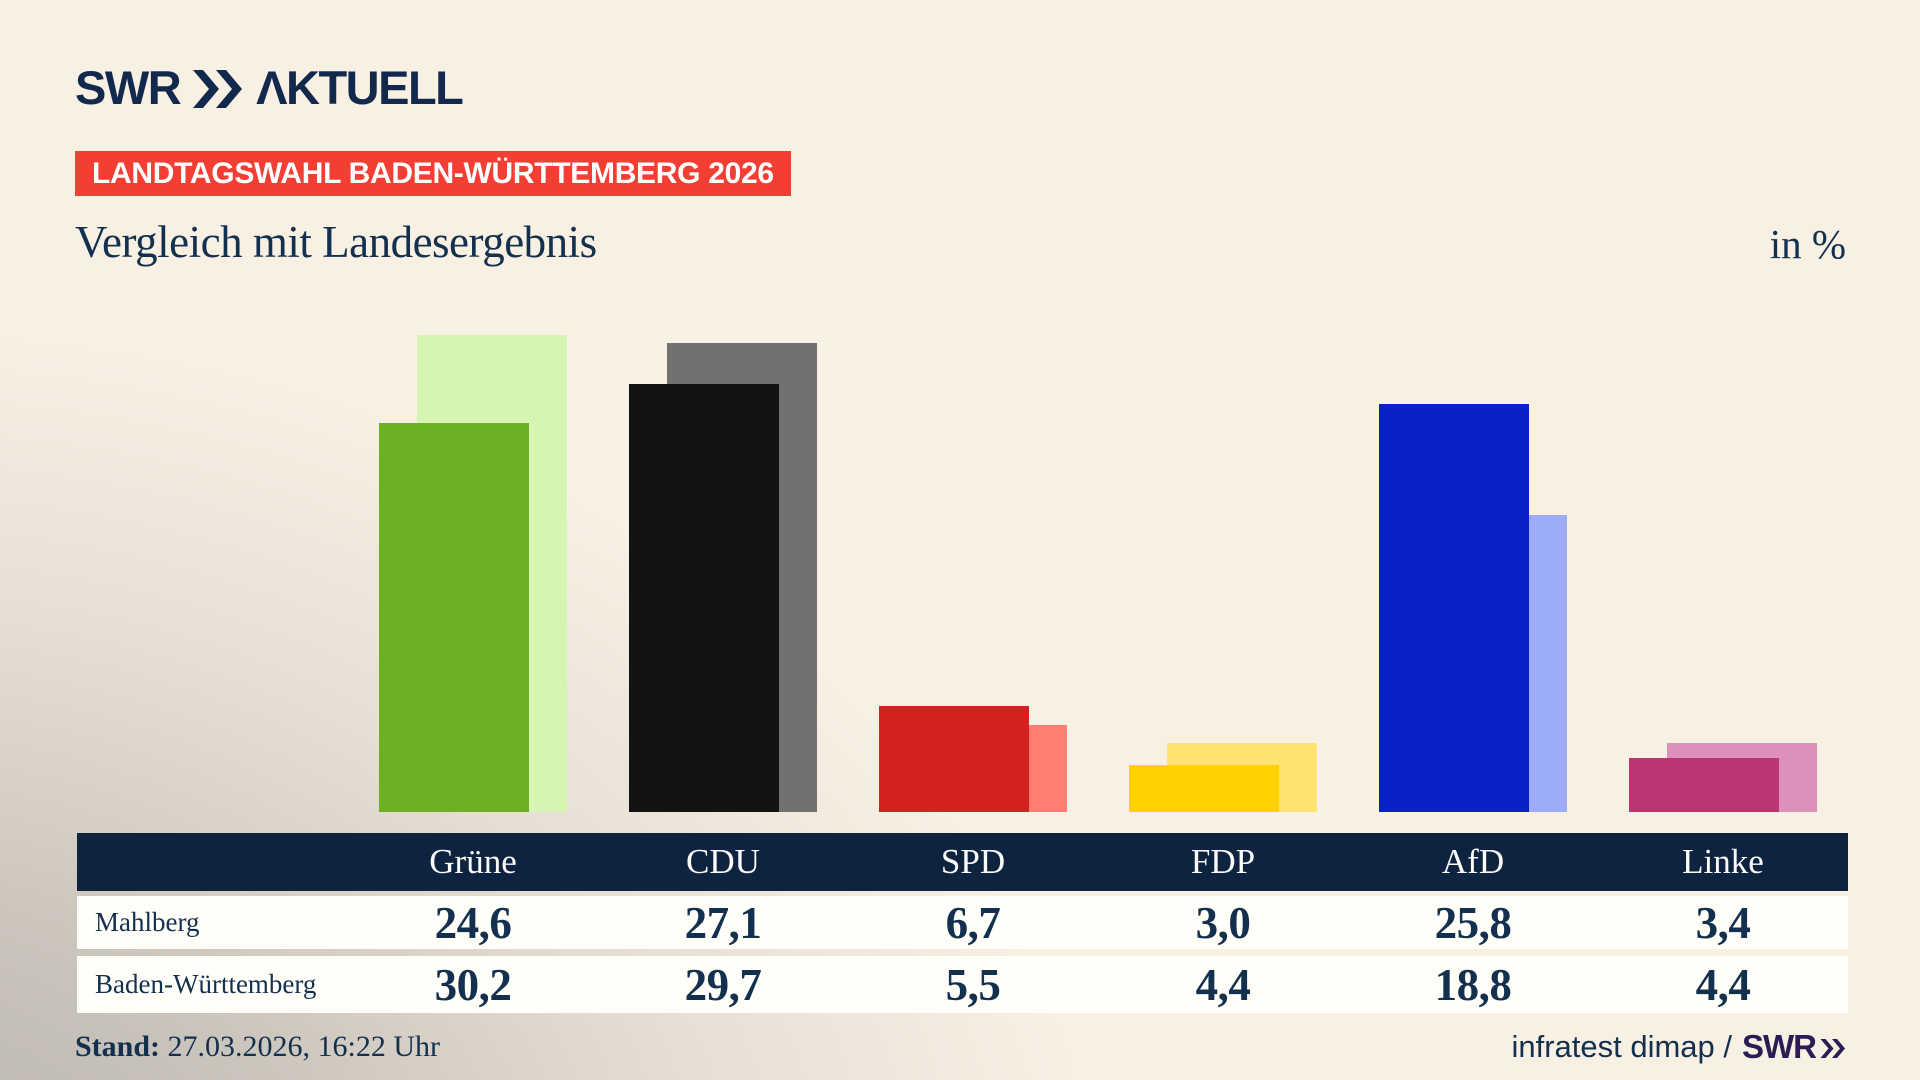  What do you see at coordinates (212, 862) in the screenshot?
I see `table-header-corner` at bounding box center [212, 862].